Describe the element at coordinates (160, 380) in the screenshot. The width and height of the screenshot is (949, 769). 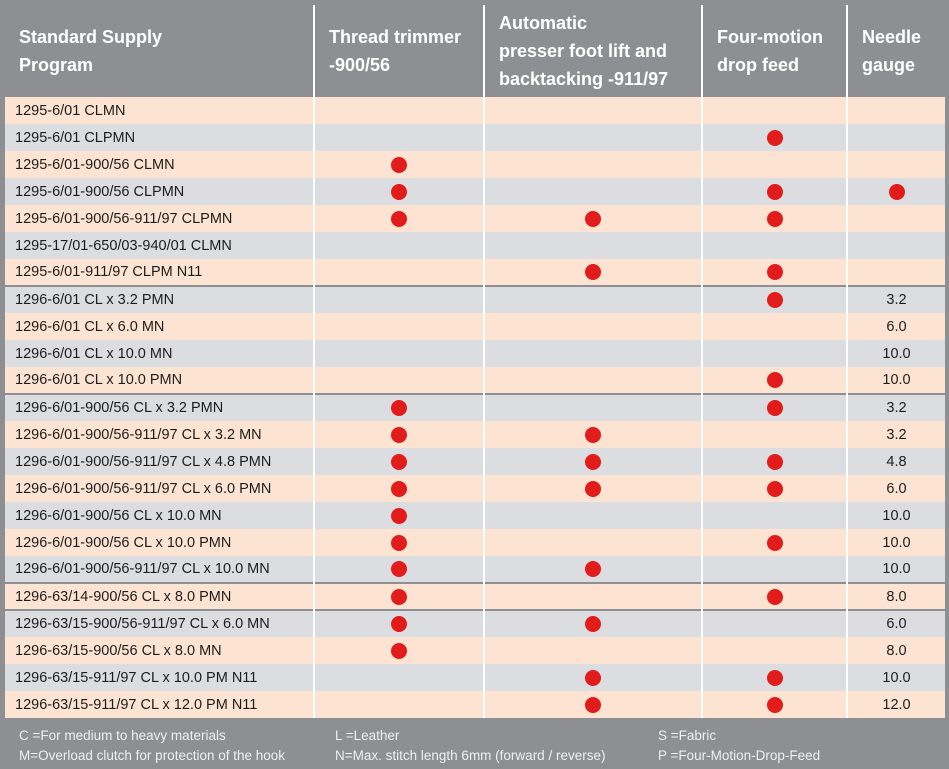
I see `program-cell: 1296-6/01 CL x 10.0 PMN` at that location.